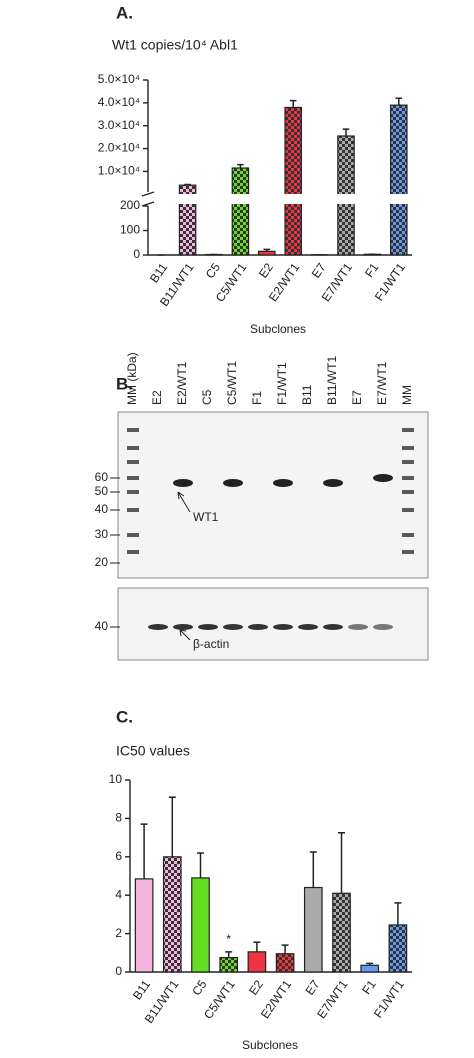  Describe the element at coordinates (119, 171) in the screenshot. I see `y-tick-label: 1.0×10⁴` at that location.